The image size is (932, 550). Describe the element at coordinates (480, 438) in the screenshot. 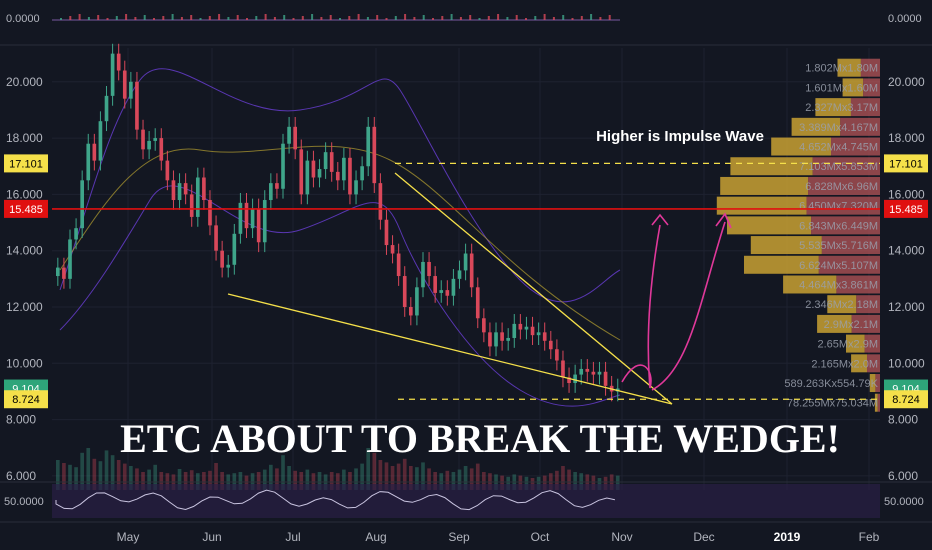

I see `chart-title: ETC ABOUT TO BREAK THE WEDGE!` at that location.